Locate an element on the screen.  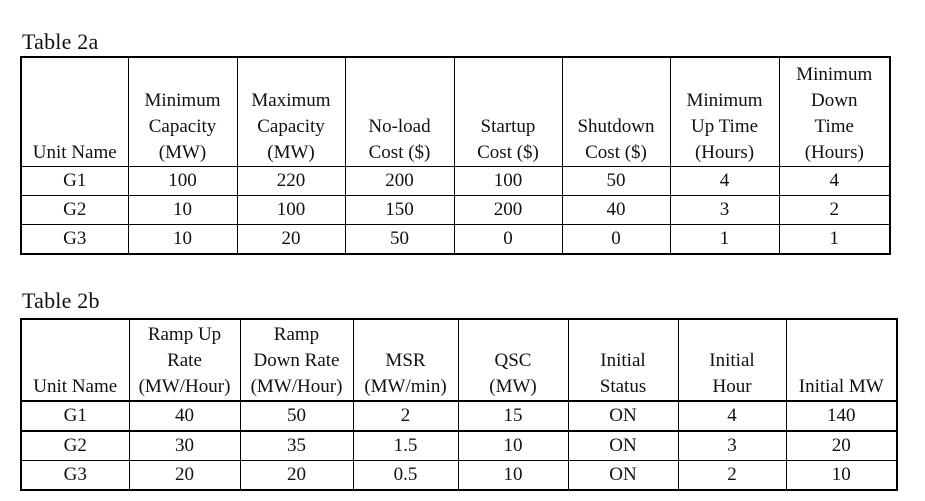
column-header-startup-cost: Startup Cost ($) is located at coordinates (508, 111).